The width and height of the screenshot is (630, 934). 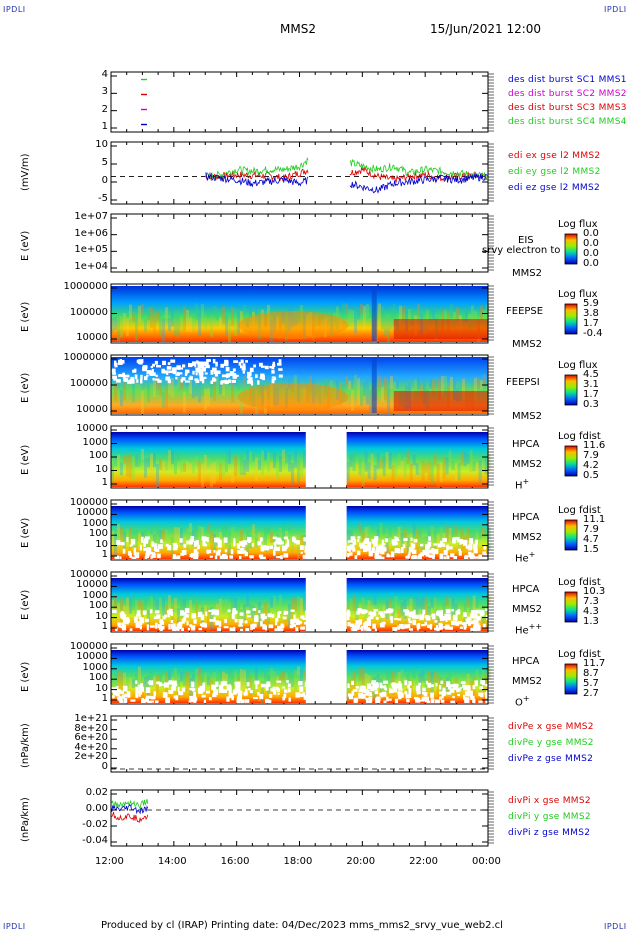 I want to click on hpca_he2-ytick-label: 10000, so click(x=92, y=585).